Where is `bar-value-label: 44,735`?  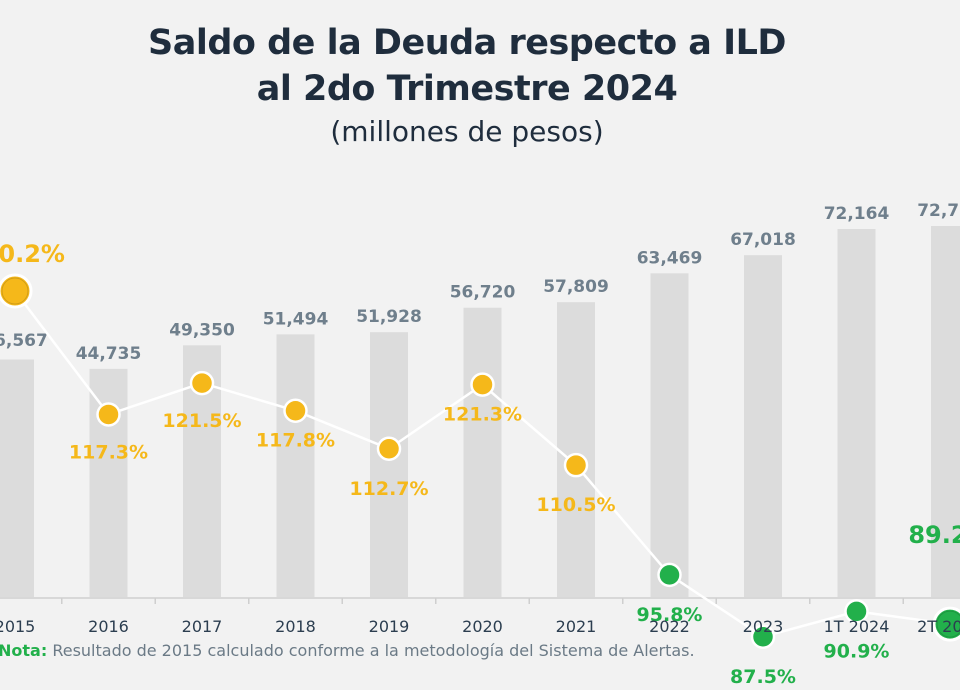
bar-value-label: 44,735 is located at coordinates (109, 354).